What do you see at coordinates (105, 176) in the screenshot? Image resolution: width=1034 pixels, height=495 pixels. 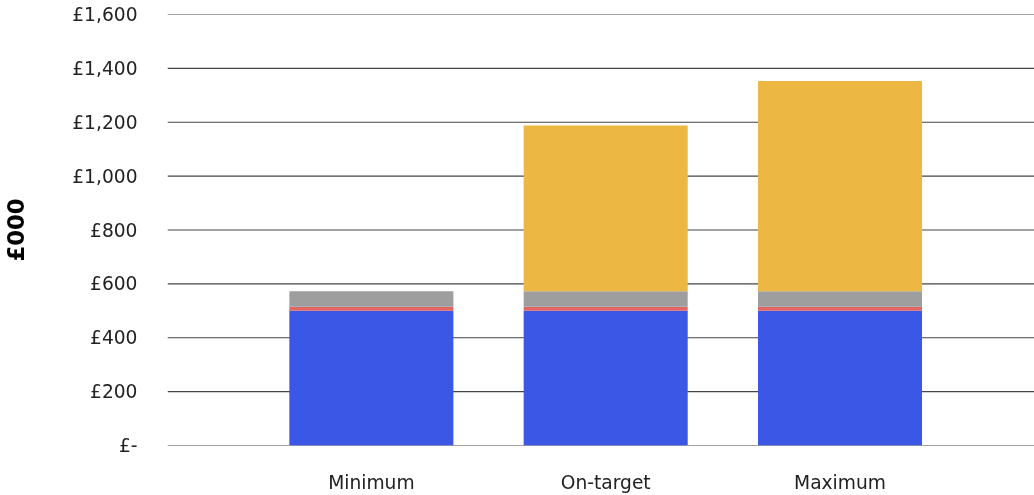 I see `y-tick-label: £1,000` at bounding box center [105, 176].